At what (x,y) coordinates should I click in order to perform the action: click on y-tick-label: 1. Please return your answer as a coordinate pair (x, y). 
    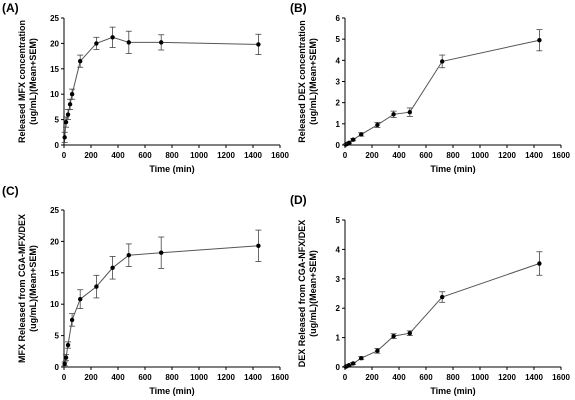
    Looking at the image, I should click on (338, 338).